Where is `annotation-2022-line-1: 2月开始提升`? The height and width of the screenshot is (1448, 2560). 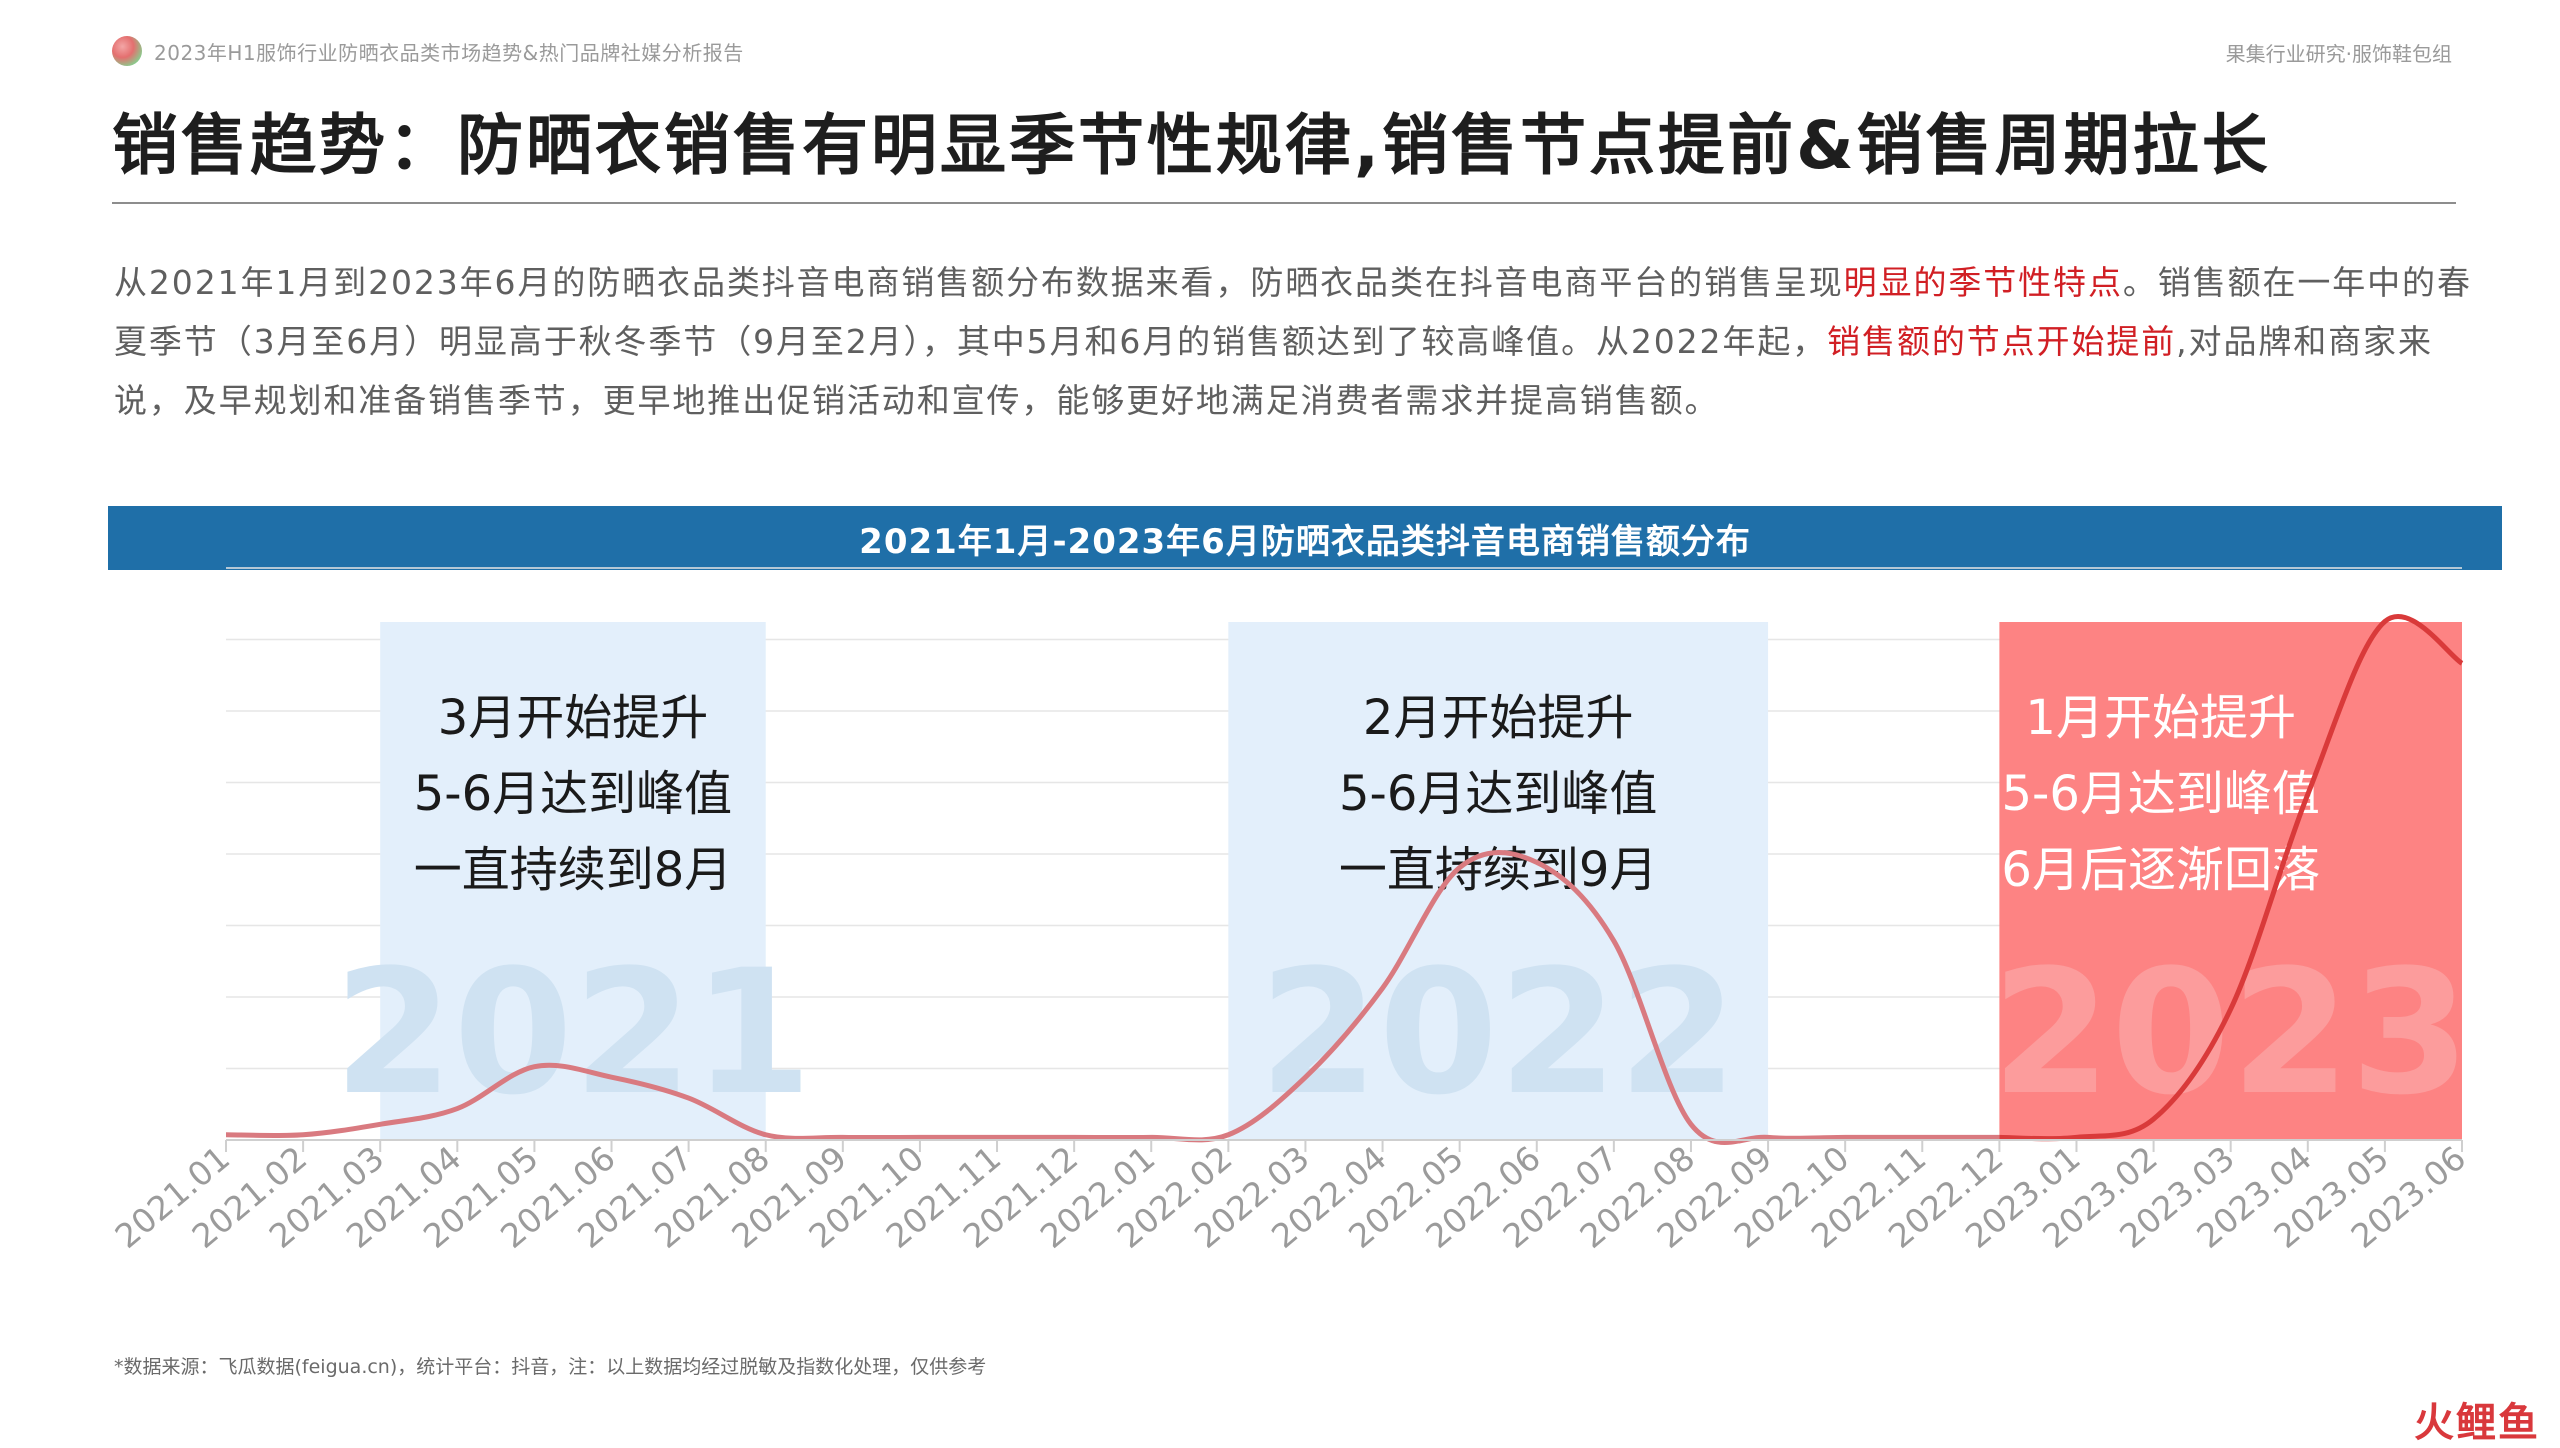
annotation-2022-line-1: 2月开始提升 is located at coordinates (1498, 718).